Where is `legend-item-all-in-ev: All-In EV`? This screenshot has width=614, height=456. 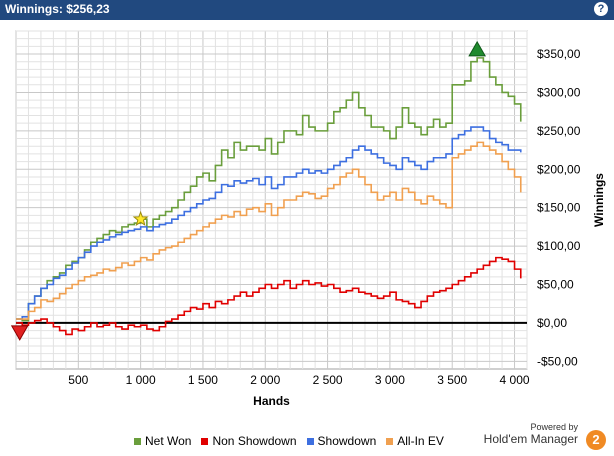
legend-item-all-in-ev: All-In EV is located at coordinates (415, 441).